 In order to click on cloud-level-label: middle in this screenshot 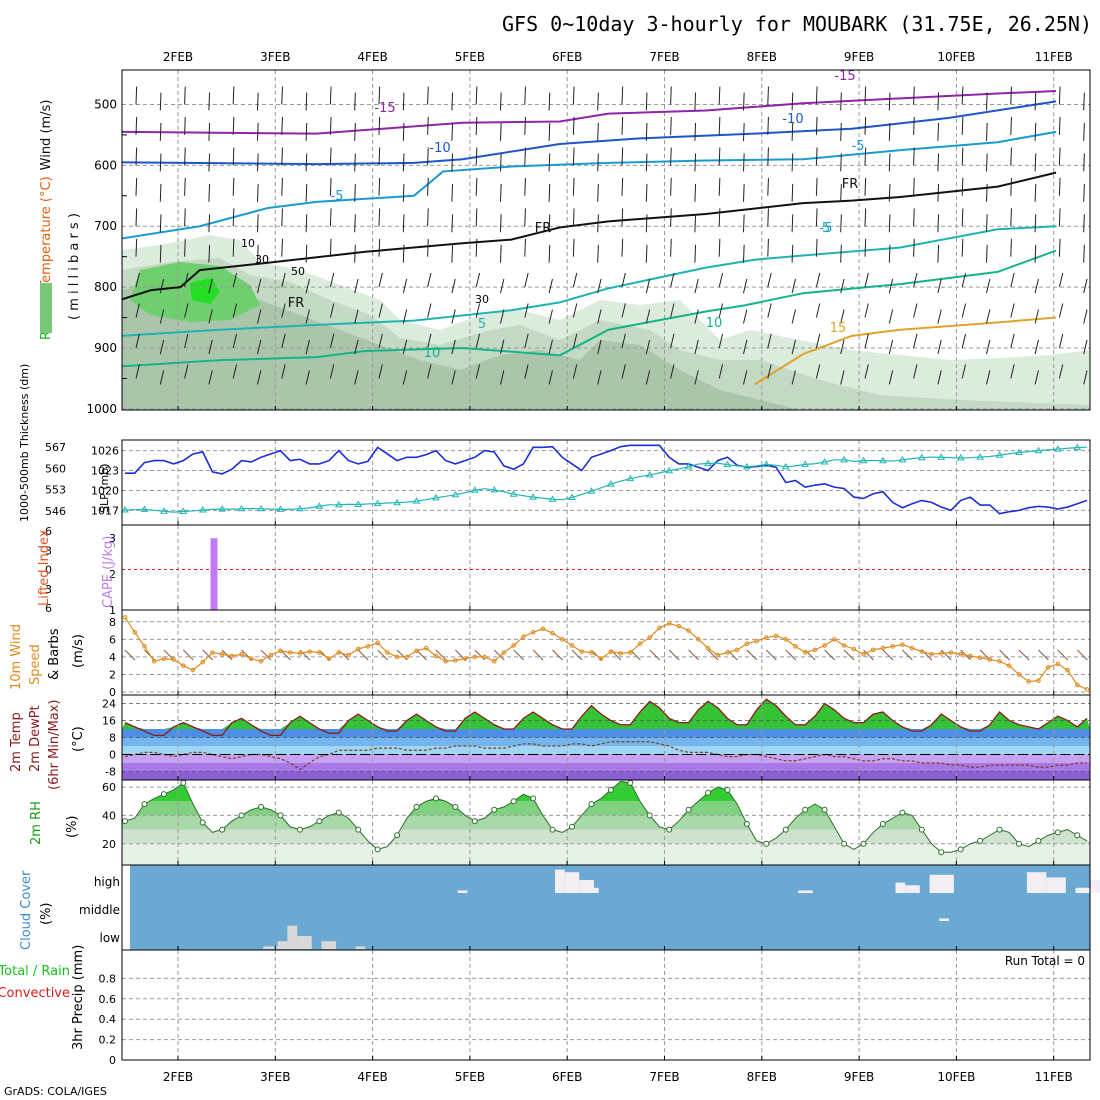, I will do `click(99, 910)`.